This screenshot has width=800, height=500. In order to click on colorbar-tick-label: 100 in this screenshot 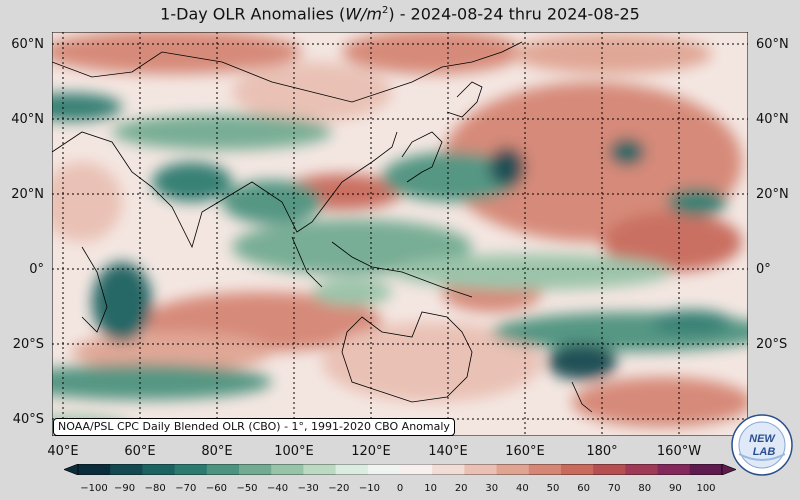, I will do `click(706, 488)`.